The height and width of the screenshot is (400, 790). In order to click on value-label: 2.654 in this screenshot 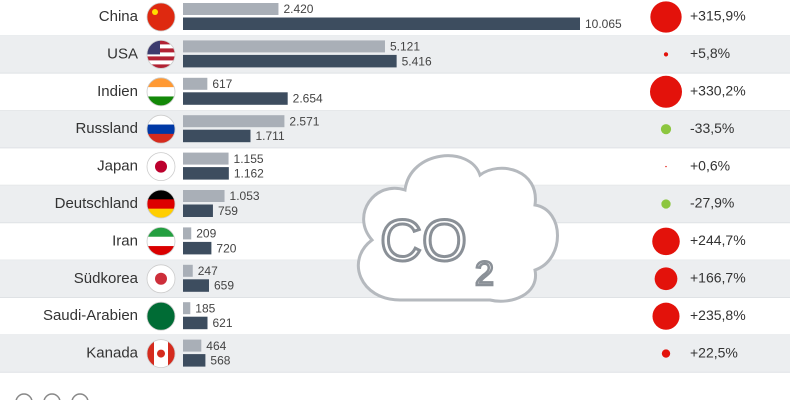, I will do `click(308, 99)`.